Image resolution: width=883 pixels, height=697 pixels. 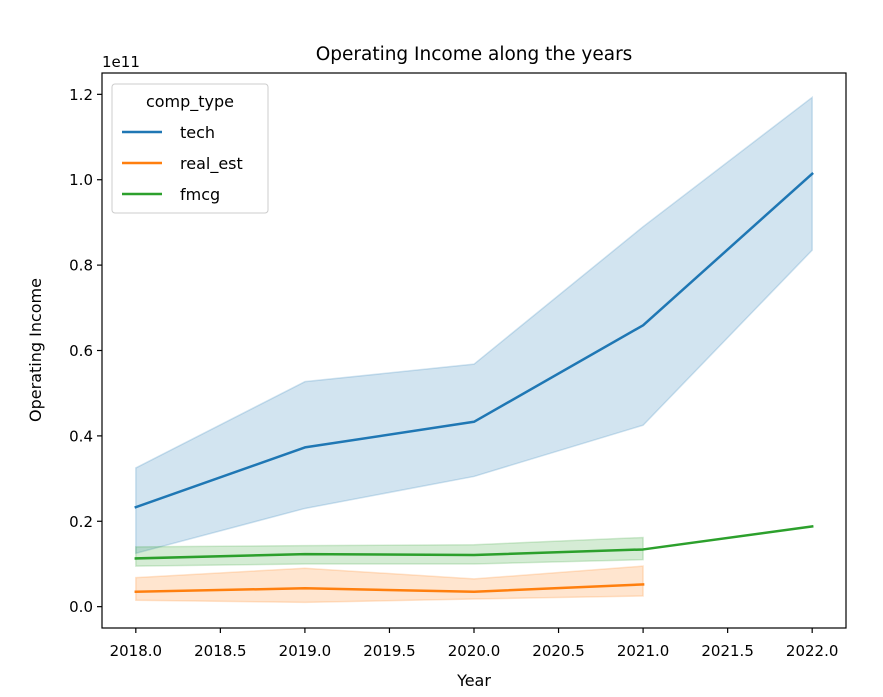 I want to click on legend-box, so click(x=190, y=148).